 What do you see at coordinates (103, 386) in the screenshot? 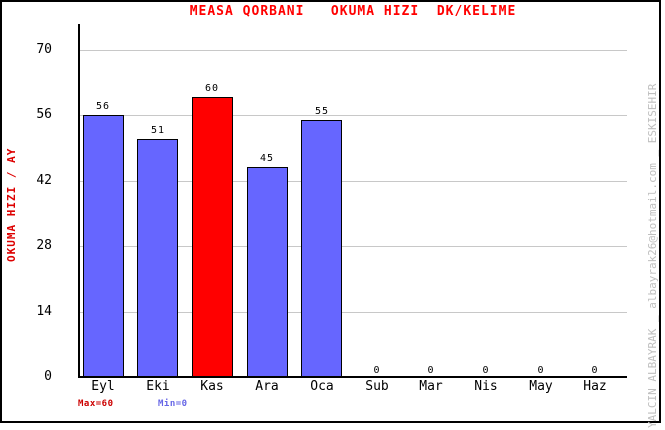
I see `x-category-label: Eyl` at bounding box center [103, 386].